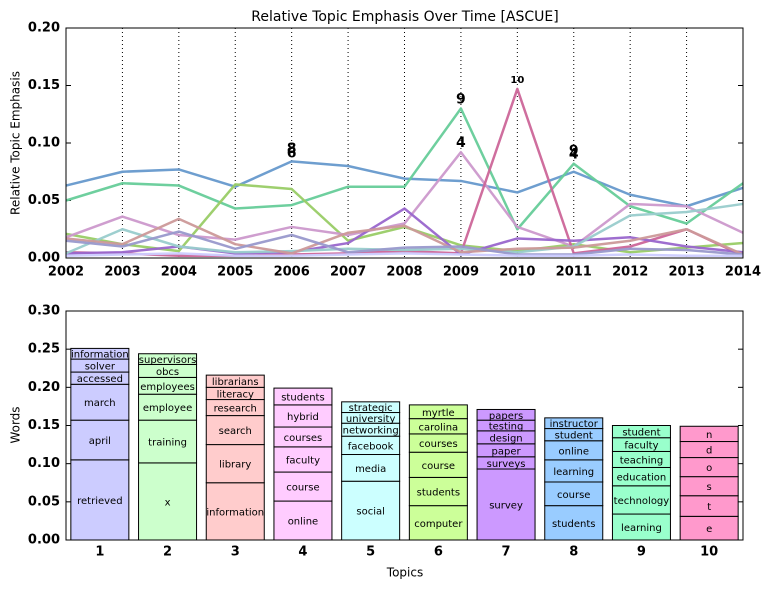 This screenshot has height=589, width=770. Describe the element at coordinates (303, 417) in the screenshot. I see `segment-label: hybrid` at that location.